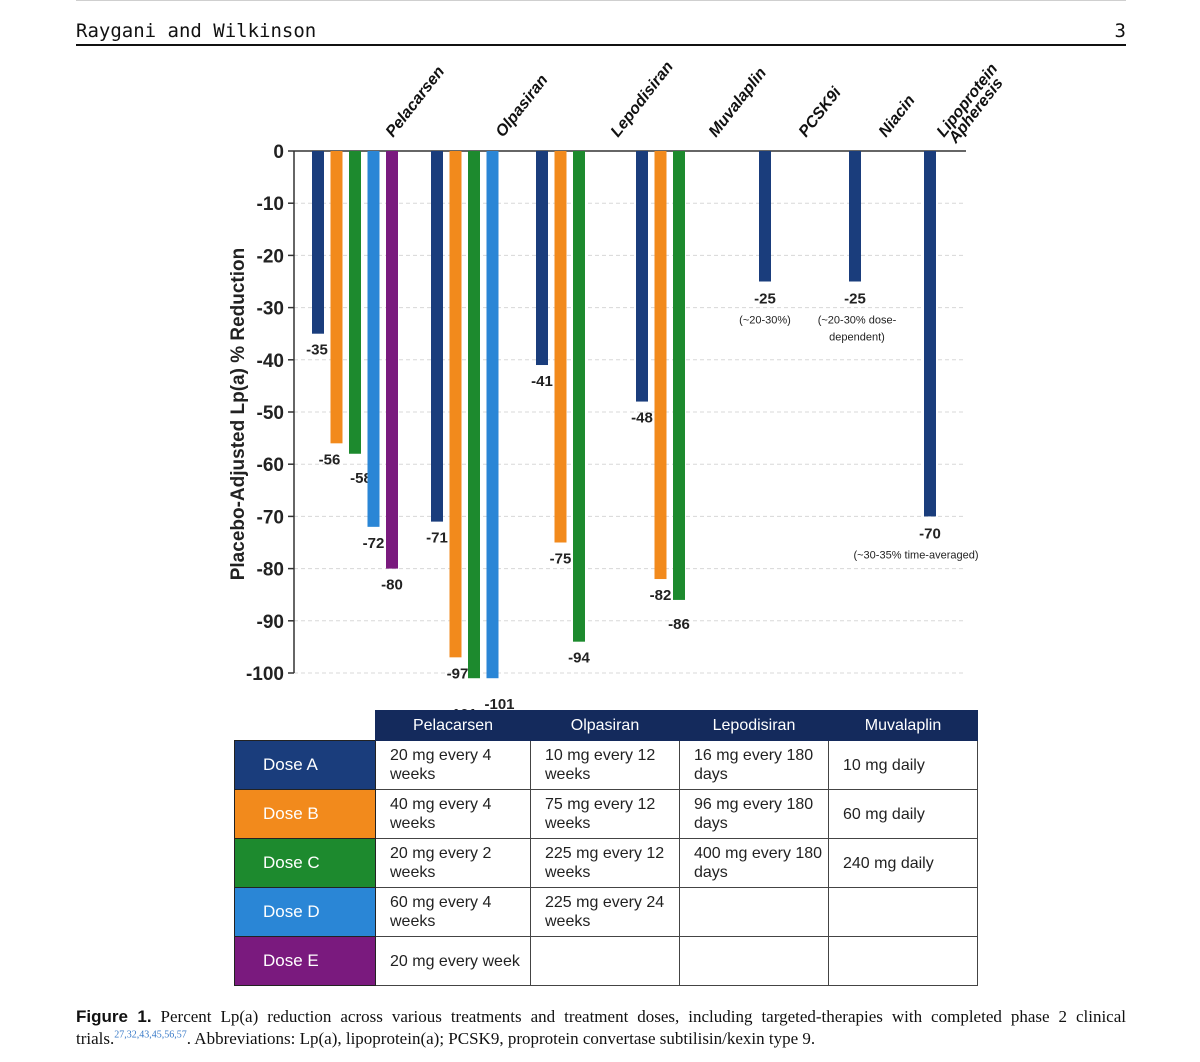 Image resolution: width=1200 pixels, height=1062 pixels. I want to click on table-row: Dose E 20 mg every week, so click(606, 961).